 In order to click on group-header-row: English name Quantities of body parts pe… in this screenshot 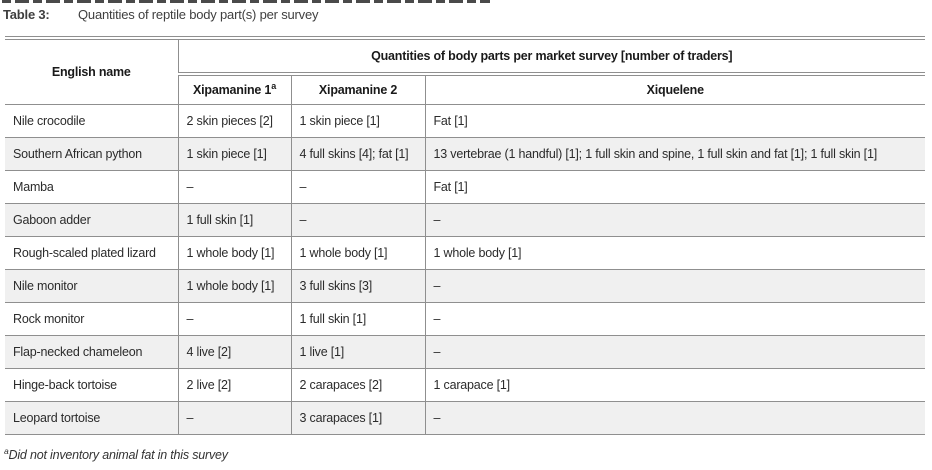, I will do `click(465, 71)`.